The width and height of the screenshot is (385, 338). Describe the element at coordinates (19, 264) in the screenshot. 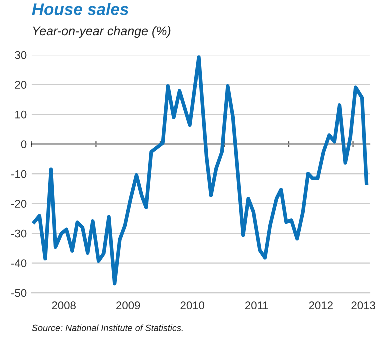

I see `y-tick-label: -40` at that location.